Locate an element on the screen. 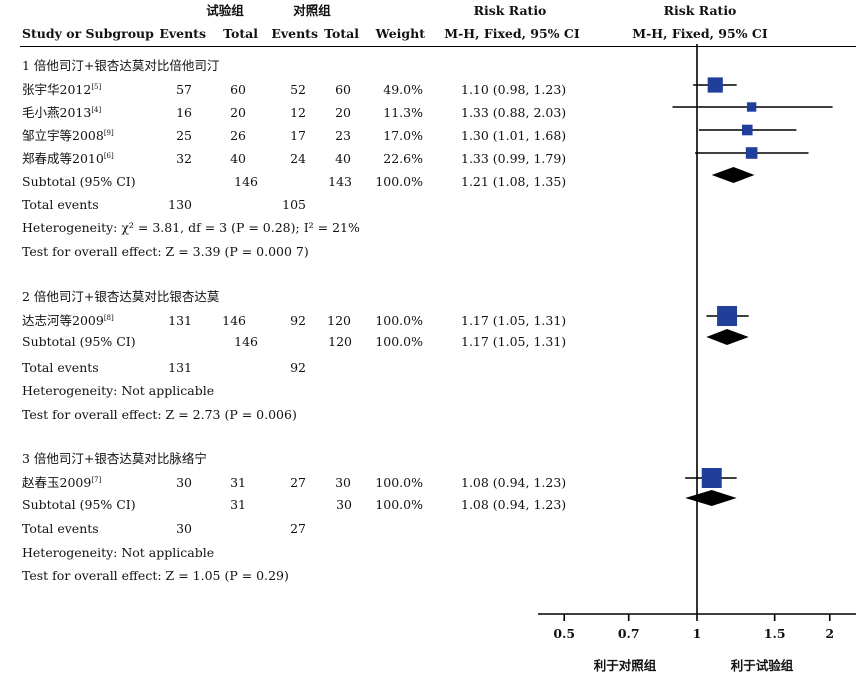 This screenshot has height=677, width=863. subtotal-ctl-total: 30 is located at coordinates (344, 504).